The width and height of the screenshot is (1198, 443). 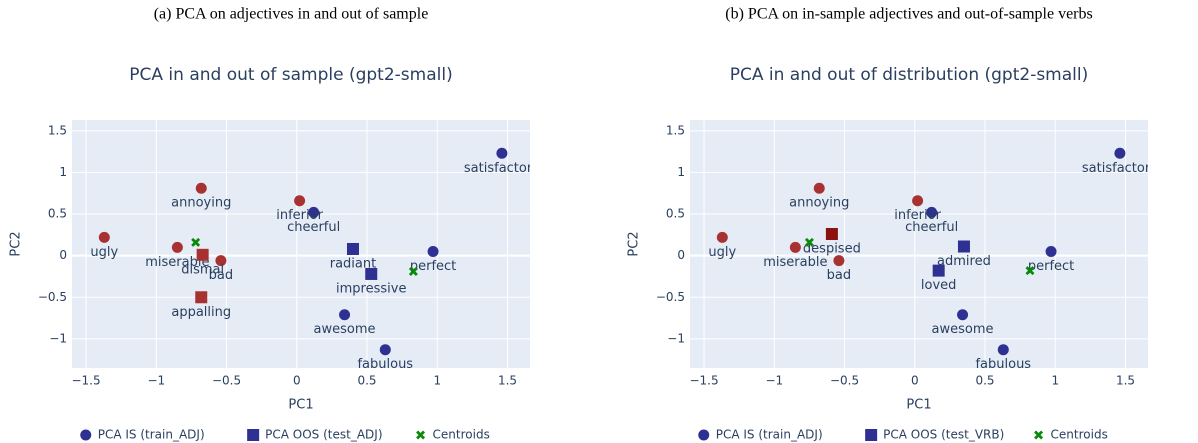 What do you see at coordinates (353, 263) in the screenshot?
I see `point-label: radiant` at bounding box center [353, 263].